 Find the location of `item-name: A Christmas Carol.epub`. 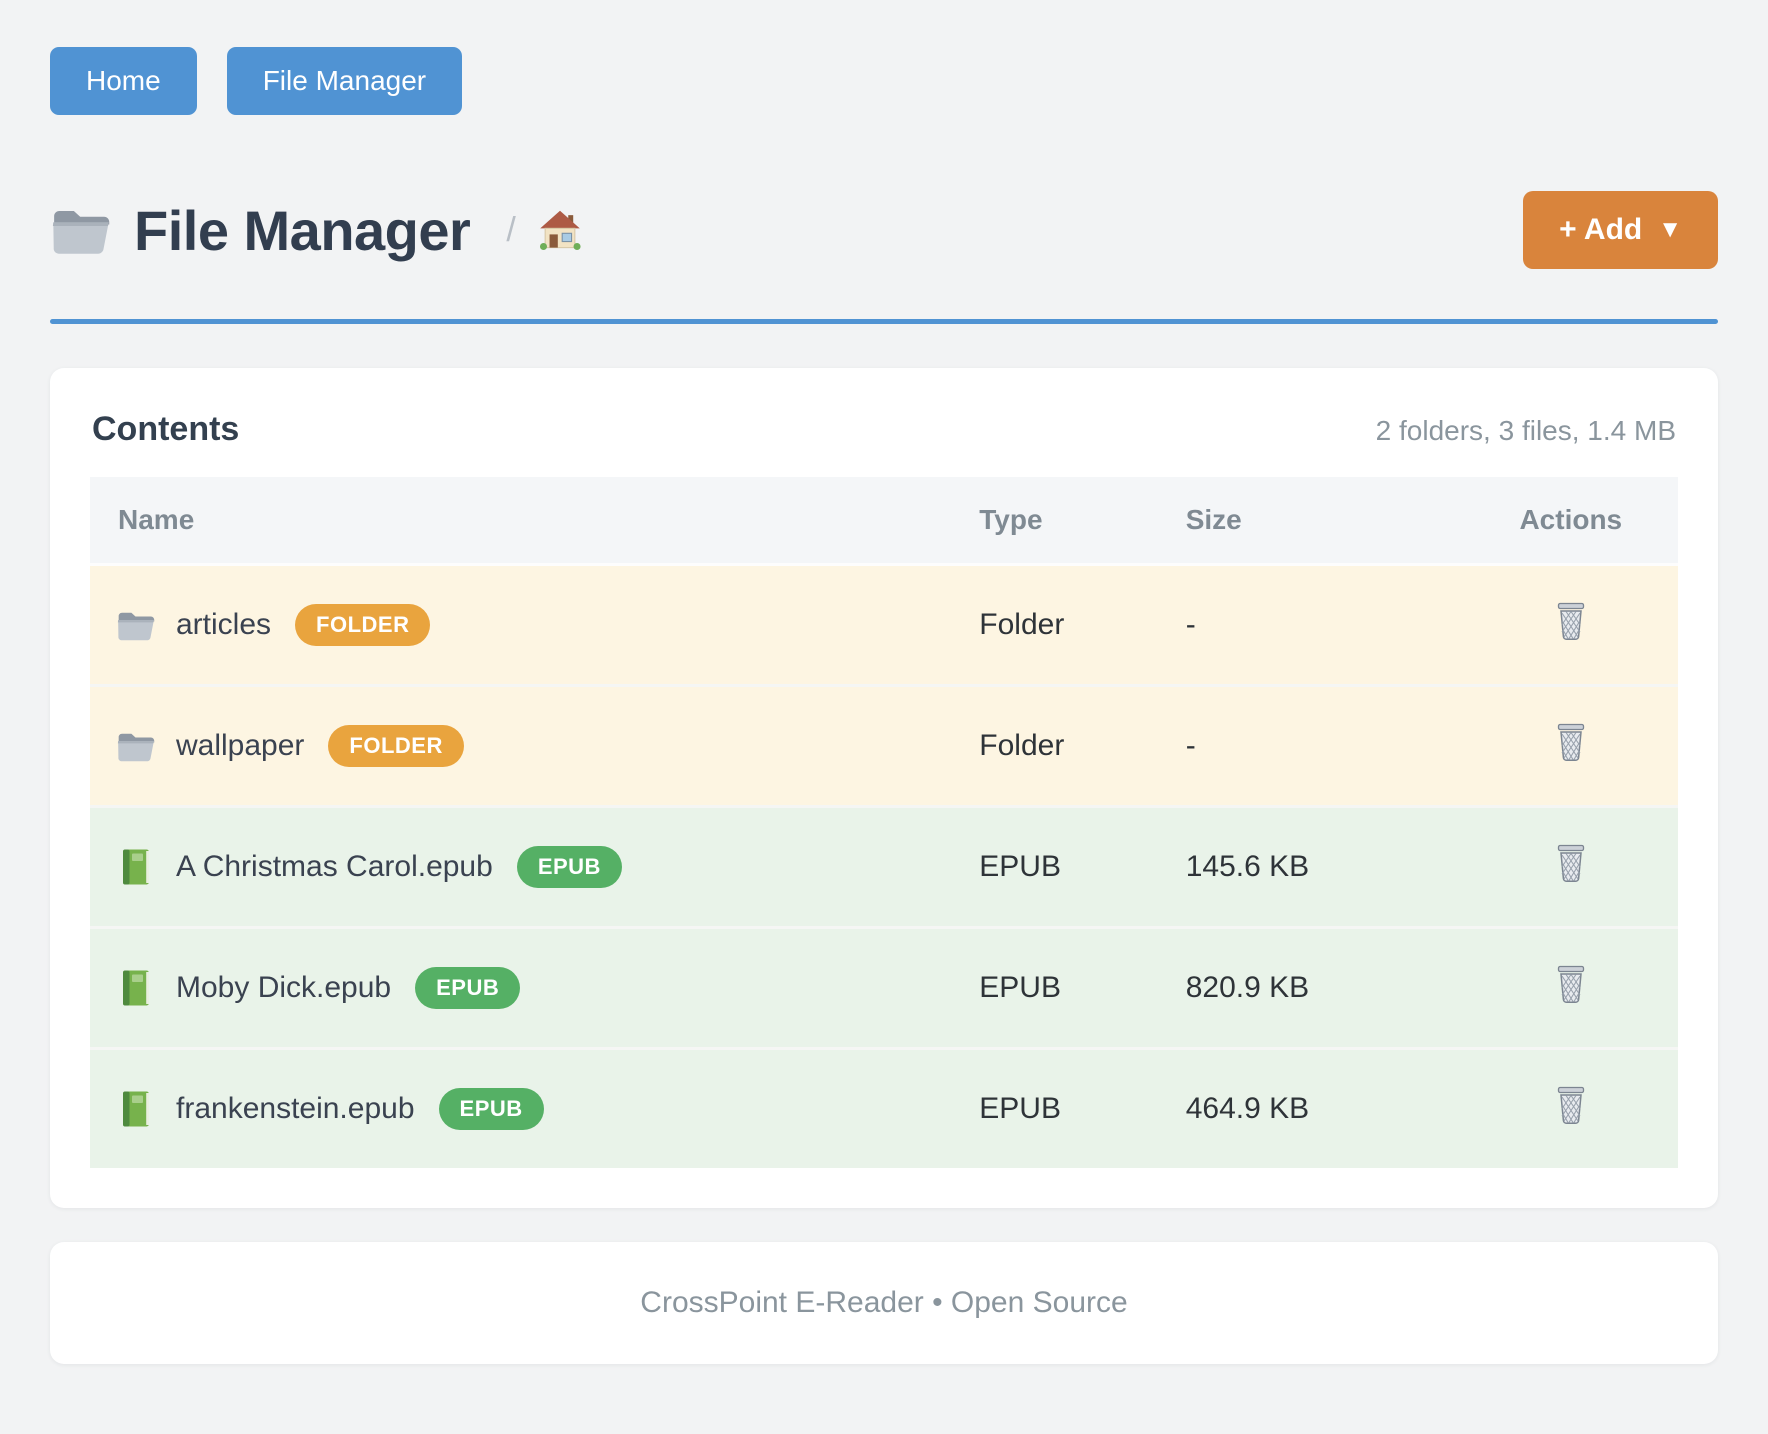

item-name: A Christmas Carol.epub is located at coordinates (334, 866).